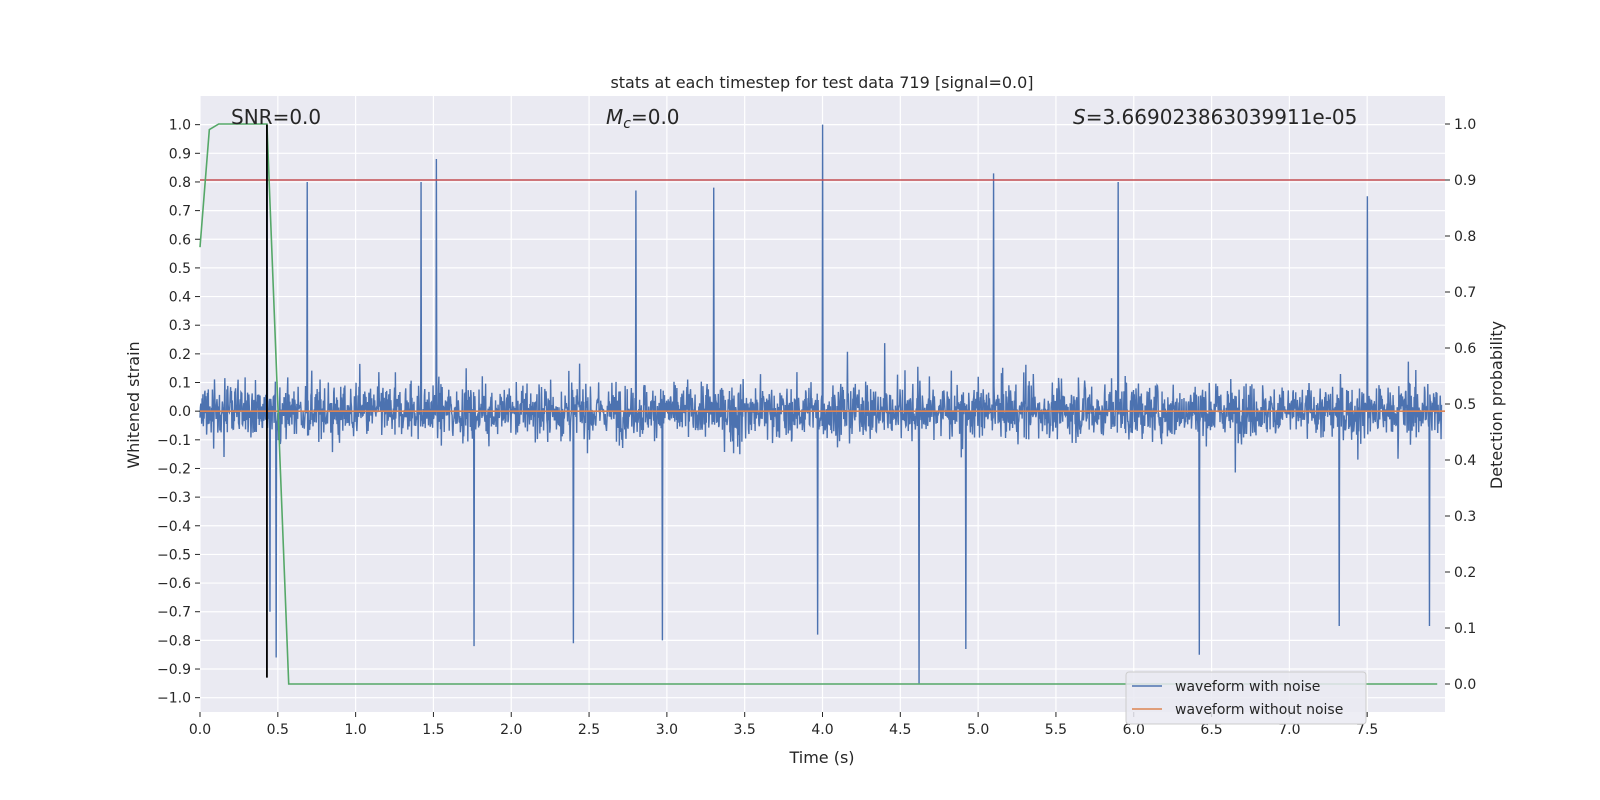  What do you see at coordinates (1465, 685) in the screenshot?
I see `y2-tick-label: 0.0` at bounding box center [1465, 685].